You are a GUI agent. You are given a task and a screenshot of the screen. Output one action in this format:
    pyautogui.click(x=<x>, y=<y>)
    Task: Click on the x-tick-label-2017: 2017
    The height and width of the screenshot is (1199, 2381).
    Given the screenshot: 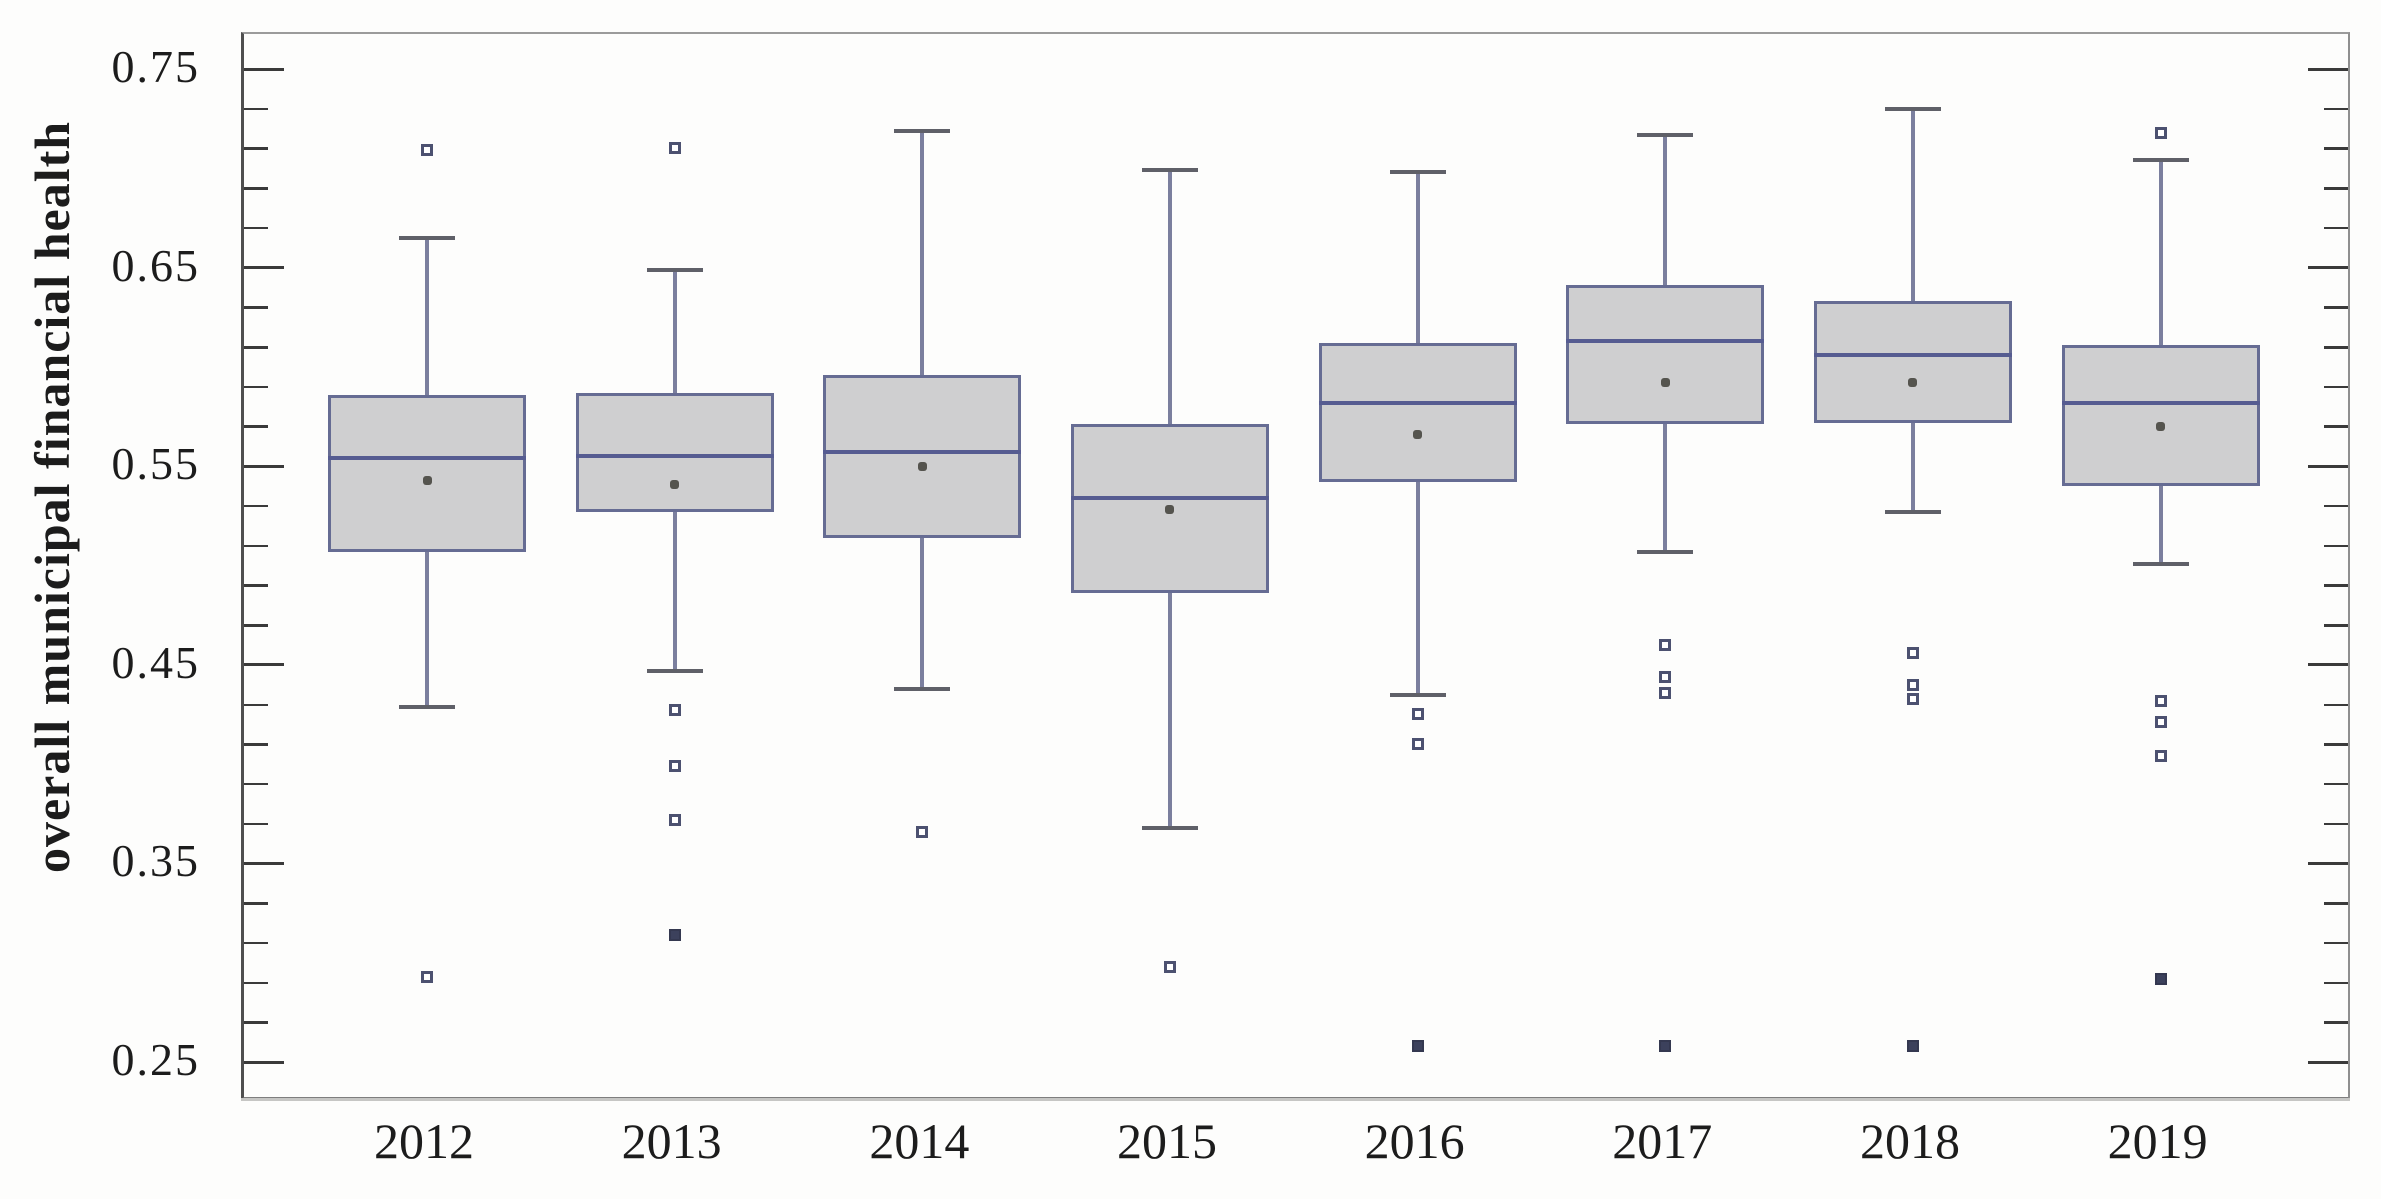 What is the action you would take?
    pyautogui.click(x=1662, y=1141)
    